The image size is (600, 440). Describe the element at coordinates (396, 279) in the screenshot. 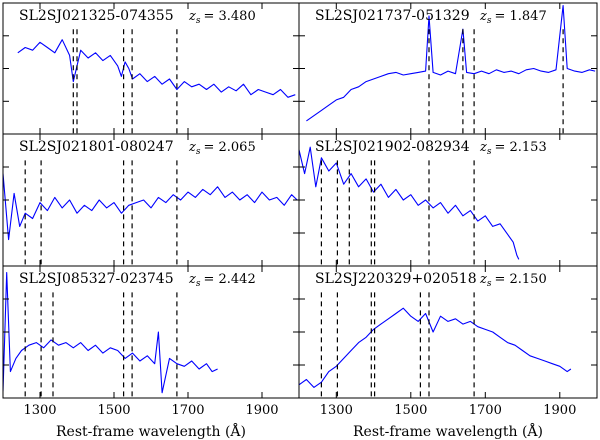

I see `panel-title: SL2SJ220329+020518` at that location.